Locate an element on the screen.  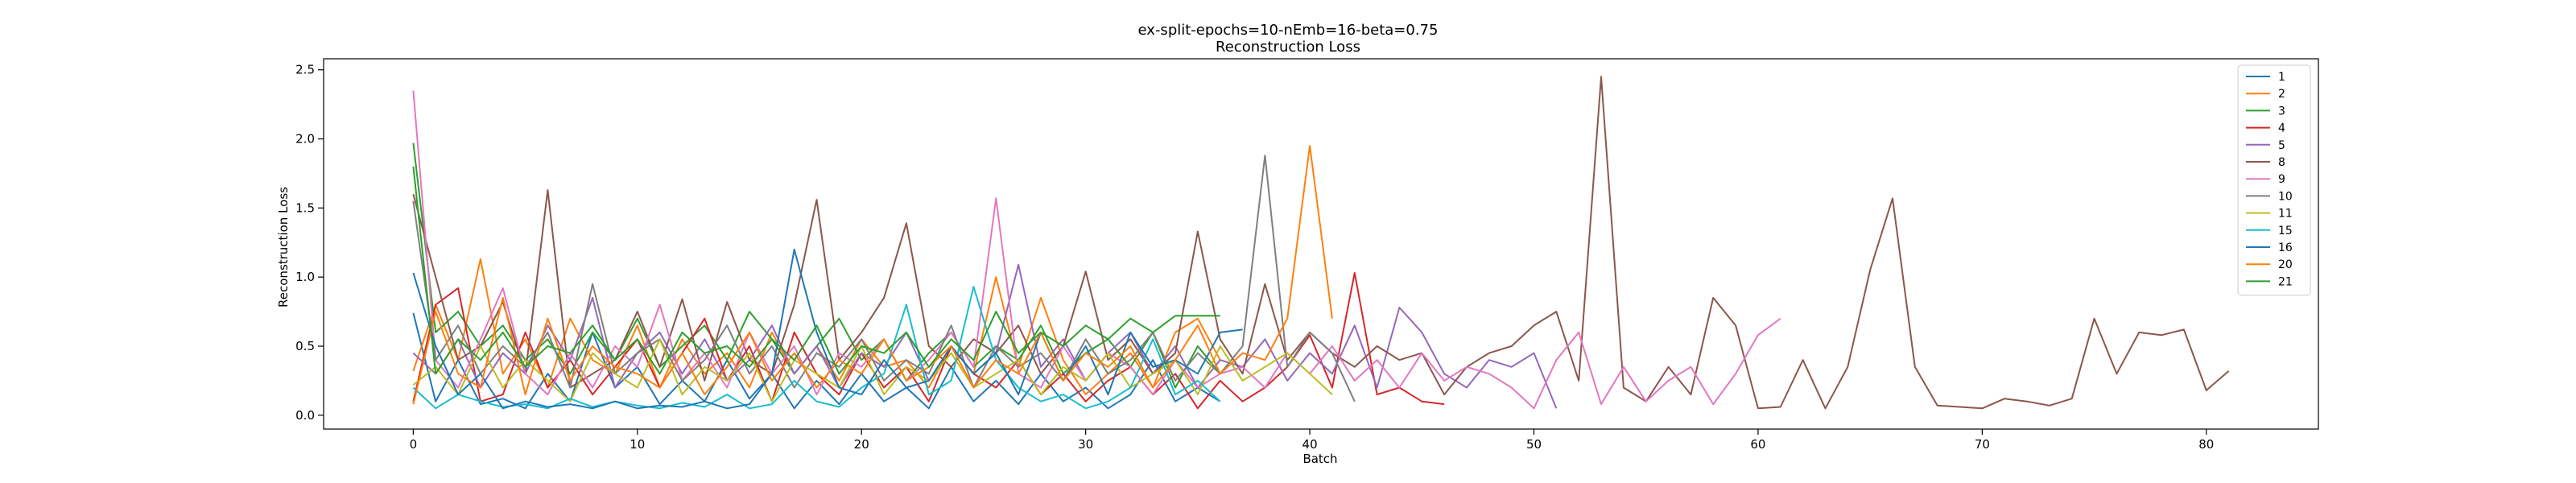
legend-label-1: 1 is located at coordinates (2281, 77).